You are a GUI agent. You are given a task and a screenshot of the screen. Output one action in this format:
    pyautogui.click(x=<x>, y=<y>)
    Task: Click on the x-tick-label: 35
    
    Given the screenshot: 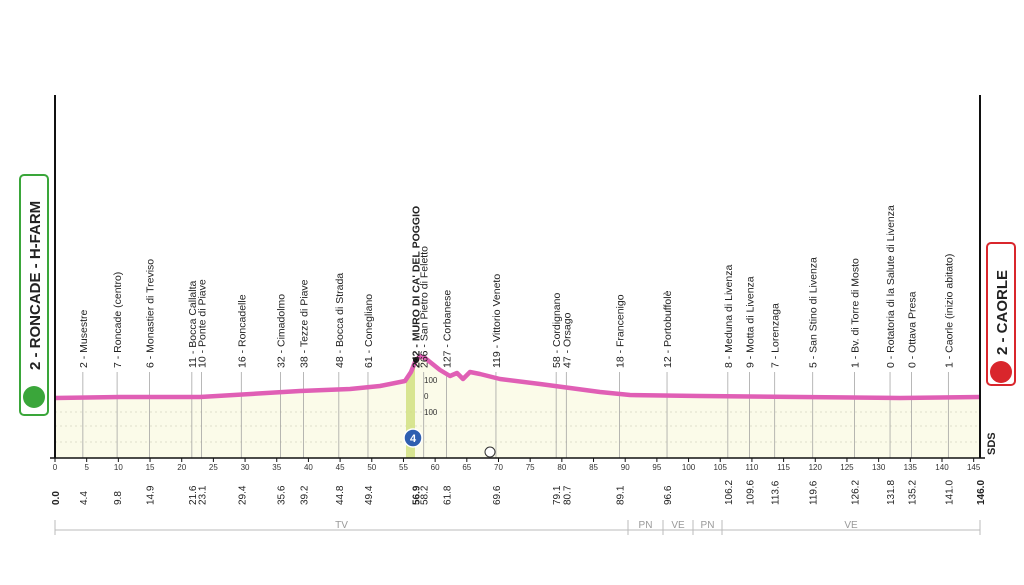 What is the action you would take?
    pyautogui.click(x=276, y=467)
    